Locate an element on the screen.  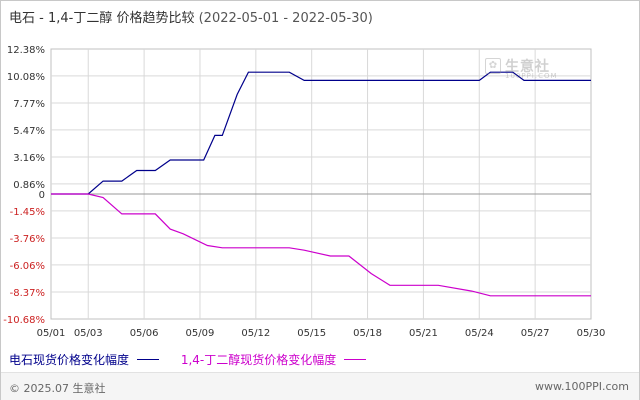
legend-label-carbide: 电石现货价格变化幅度 is located at coordinates (69, 360).